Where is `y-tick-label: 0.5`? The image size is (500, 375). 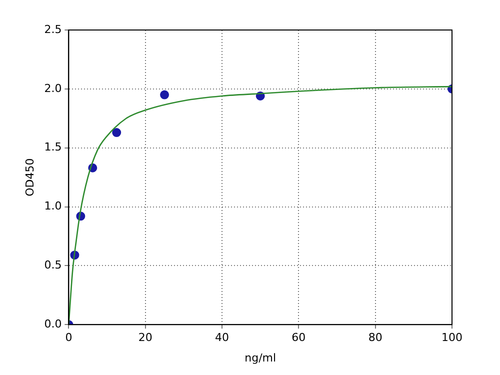 y-tick-label: 0.5 is located at coordinates (53, 265).